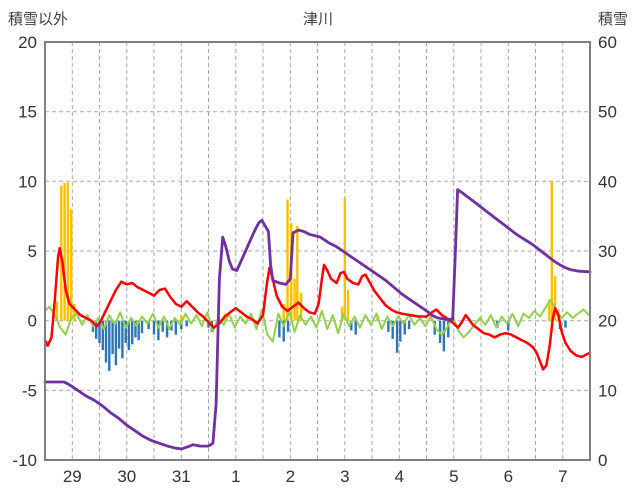 The height and width of the screenshot is (501, 636). What do you see at coordinates (24, 460) in the screenshot?
I see `svg-text: -10` at bounding box center [24, 460].